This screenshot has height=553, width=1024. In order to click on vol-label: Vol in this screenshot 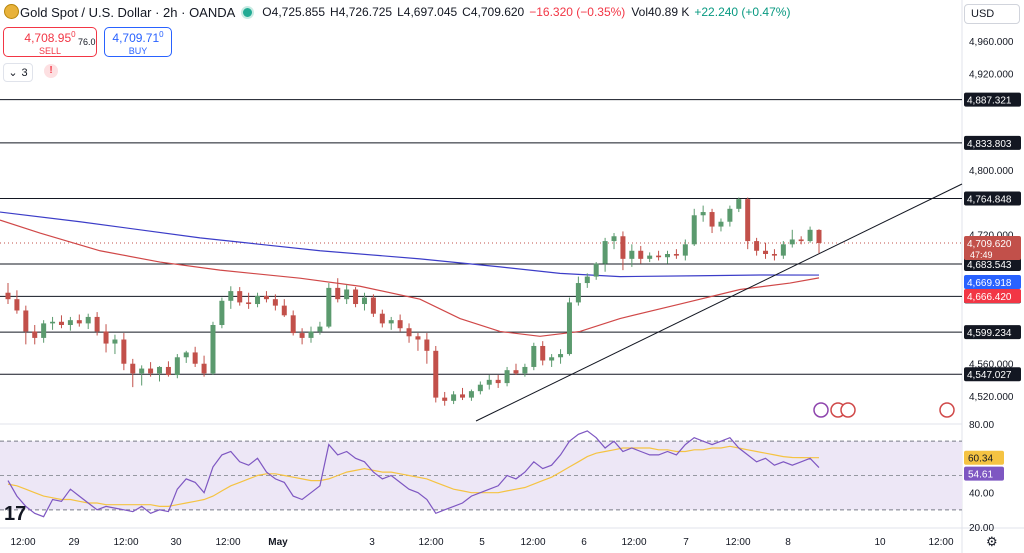, I will do `click(639, 12)`.